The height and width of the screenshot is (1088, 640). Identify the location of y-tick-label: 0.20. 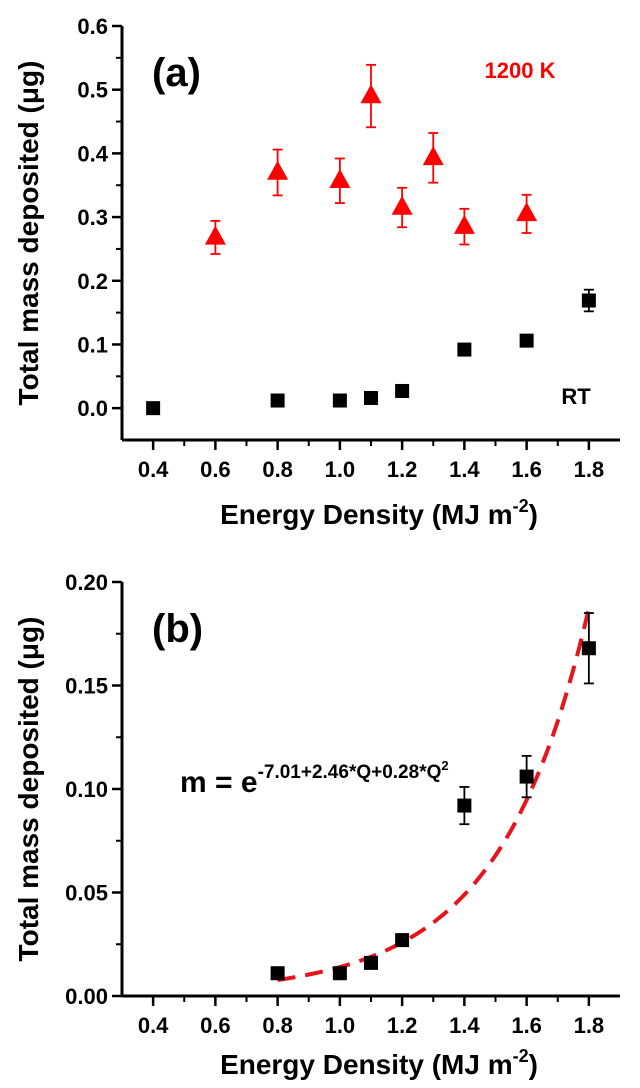
(86, 582).